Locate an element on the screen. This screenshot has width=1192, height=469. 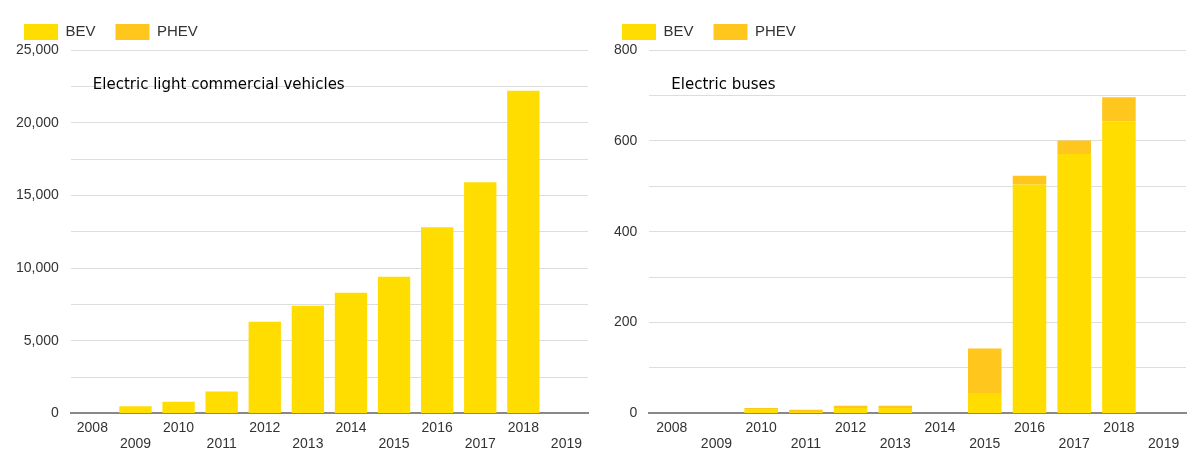
y-tick-label: 800 is located at coordinates (626, 48).